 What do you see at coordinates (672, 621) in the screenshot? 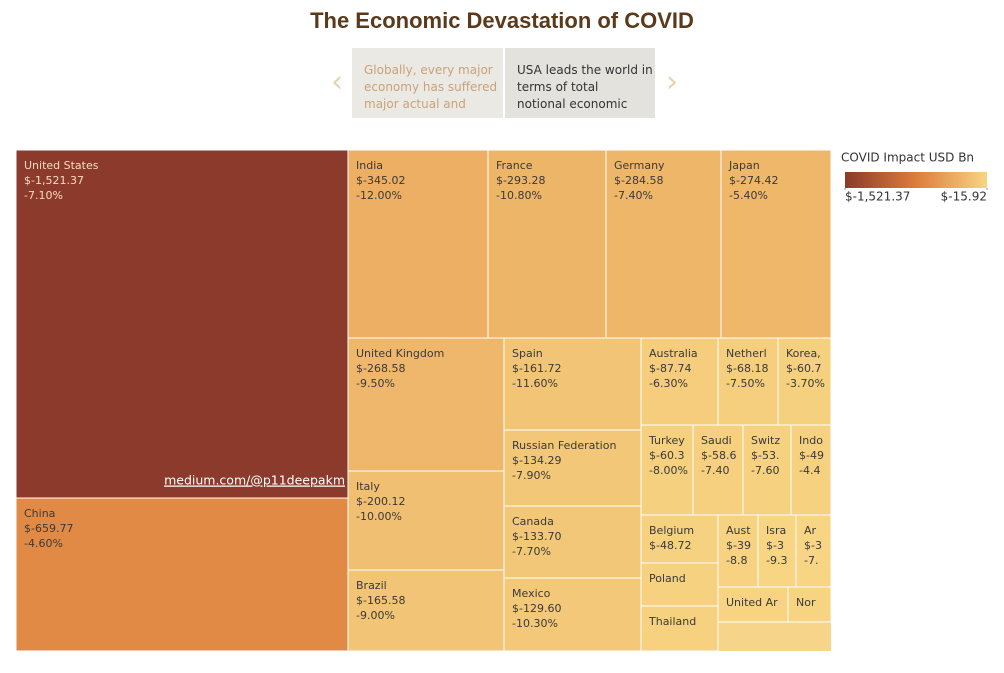
I see `cell-labels: Thailand` at bounding box center [672, 621].